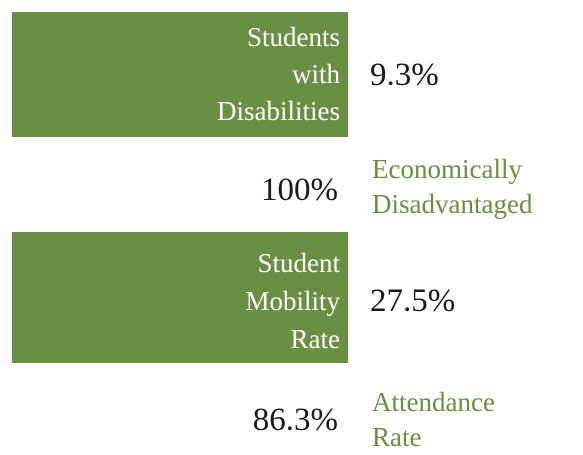 The height and width of the screenshot is (455, 583). Describe the element at coordinates (315, 74) in the screenshot. I see `label-line: with` at that location.